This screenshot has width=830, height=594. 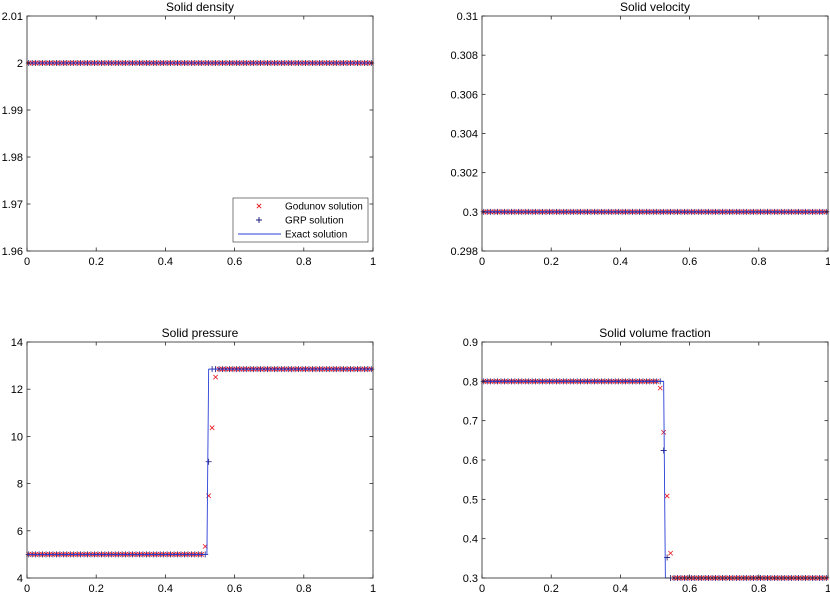 I want to click on y-tick-label: 4, so click(x=20, y=579).